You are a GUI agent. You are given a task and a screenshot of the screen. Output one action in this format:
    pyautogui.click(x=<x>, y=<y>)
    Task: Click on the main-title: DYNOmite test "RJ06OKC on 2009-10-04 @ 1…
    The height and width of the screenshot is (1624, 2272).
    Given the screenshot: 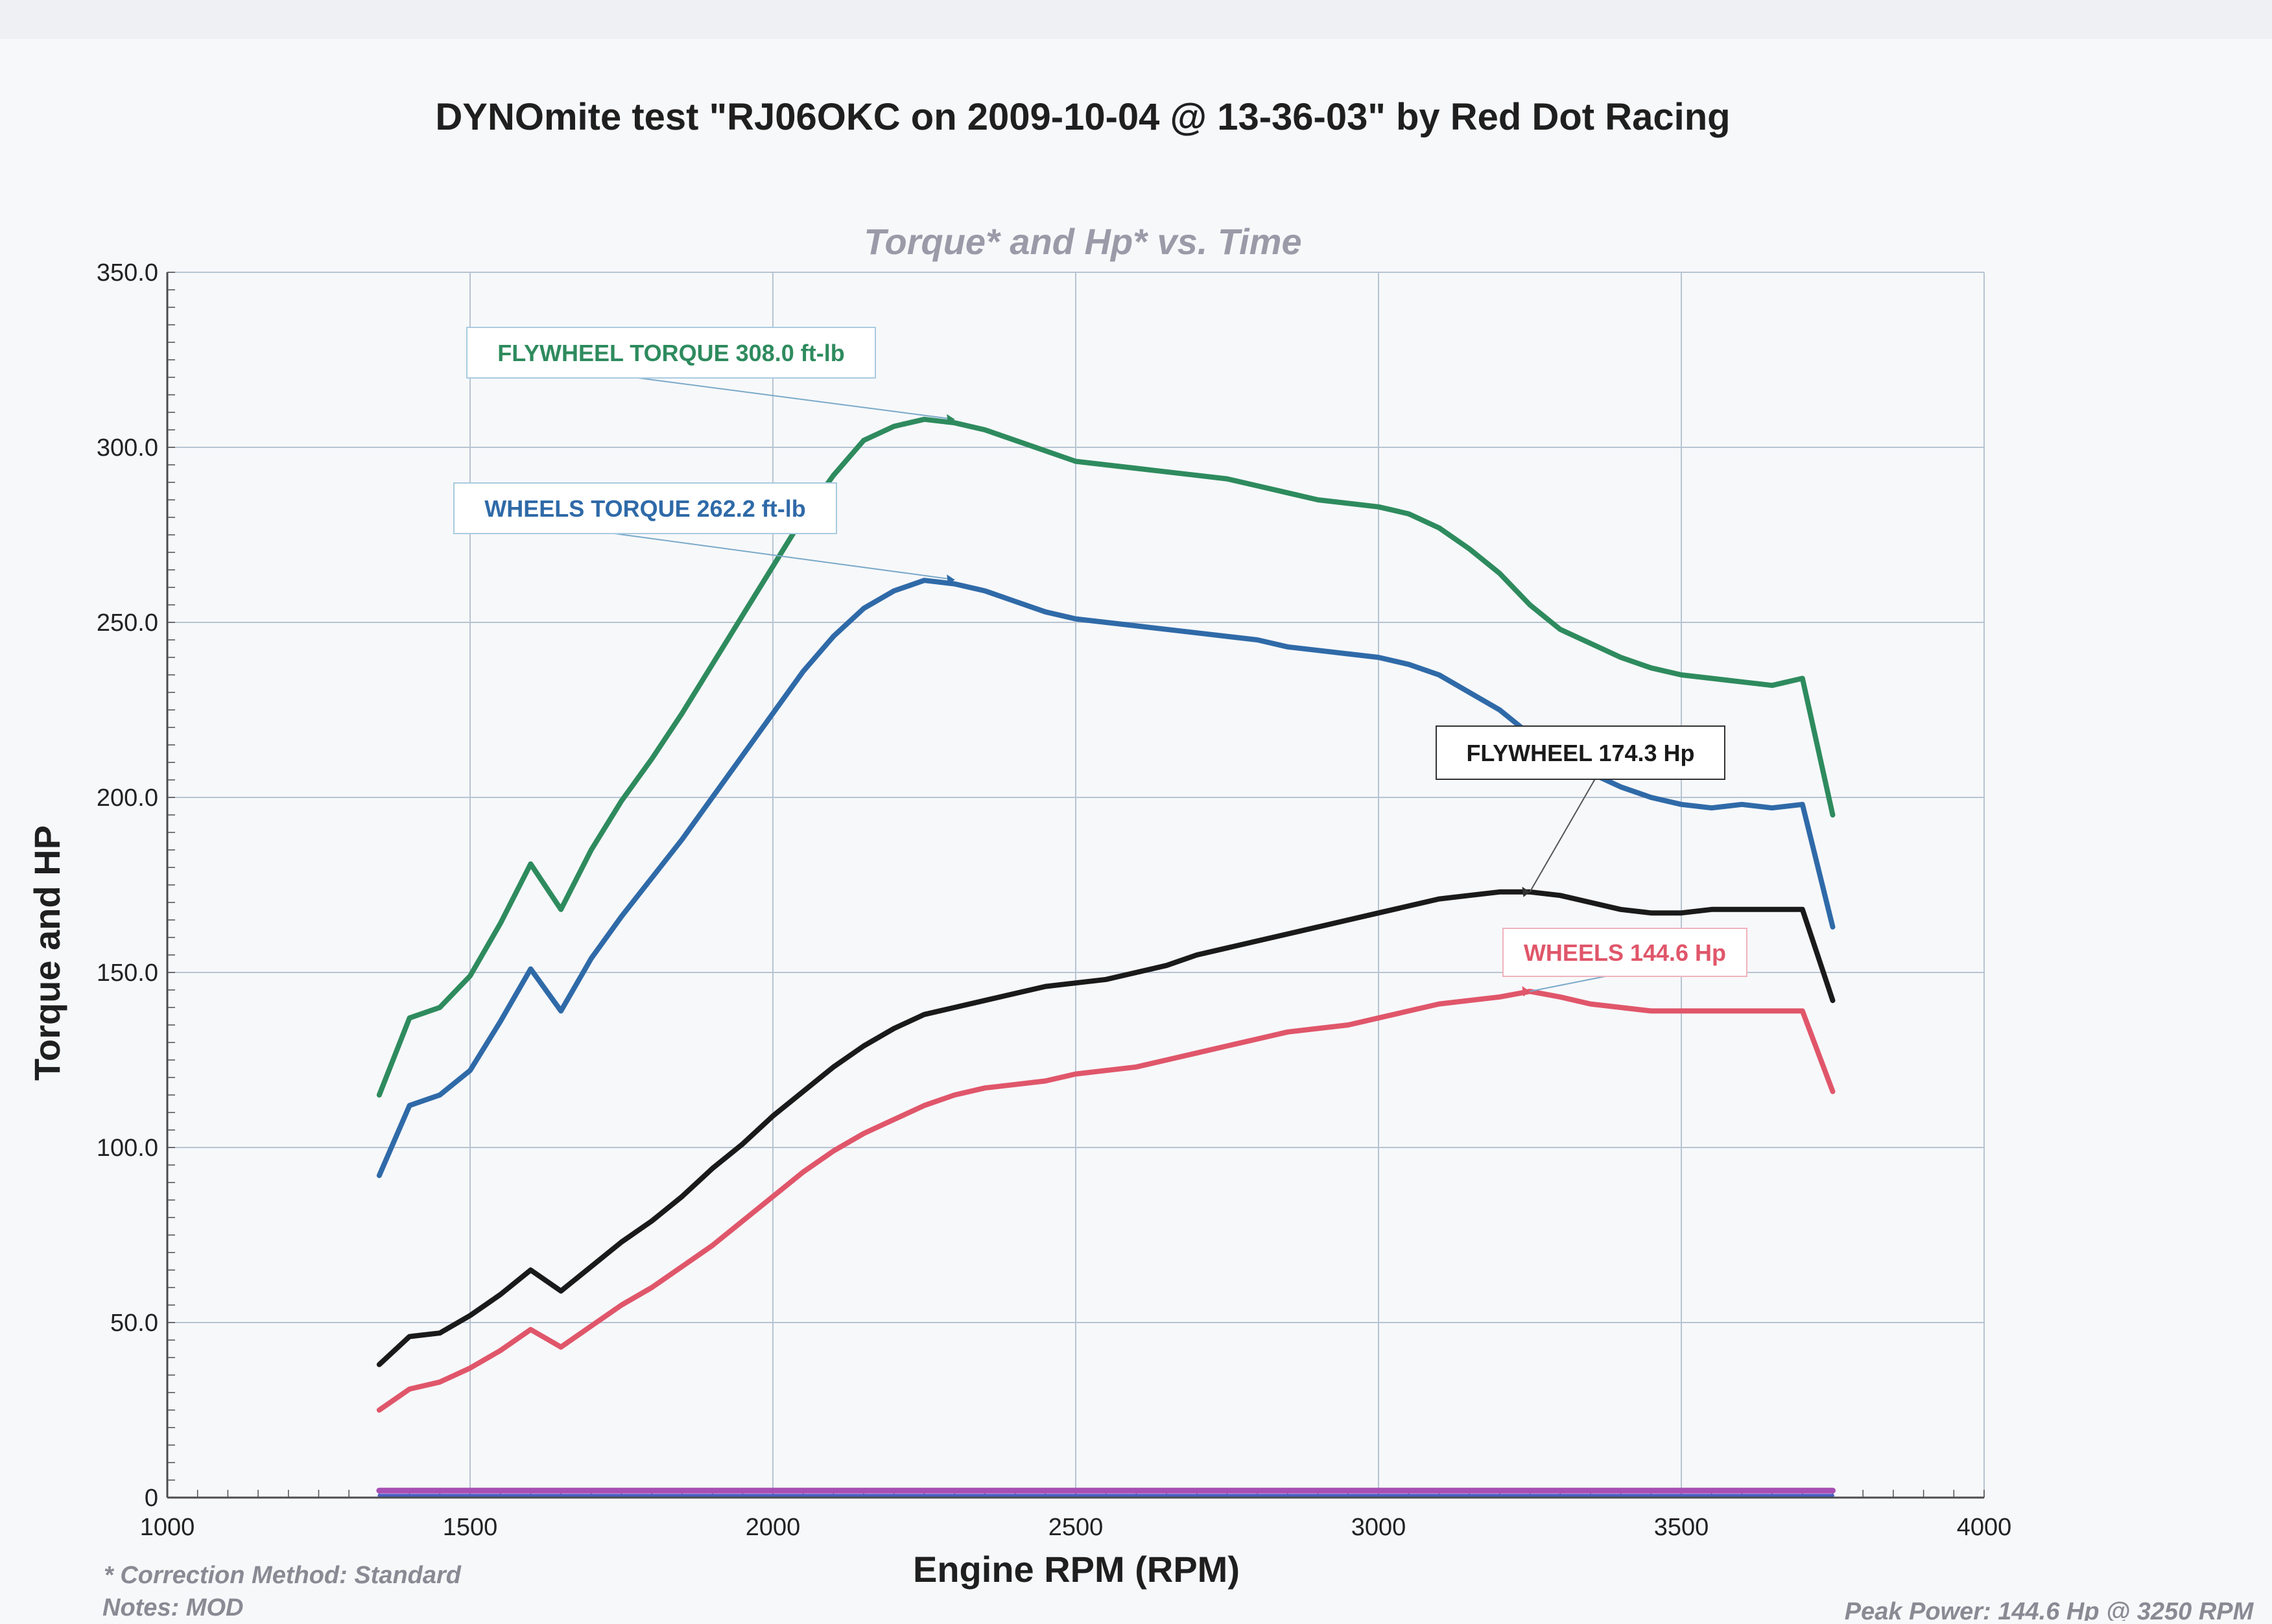 What is the action you would take?
    pyautogui.click(x=1082, y=117)
    